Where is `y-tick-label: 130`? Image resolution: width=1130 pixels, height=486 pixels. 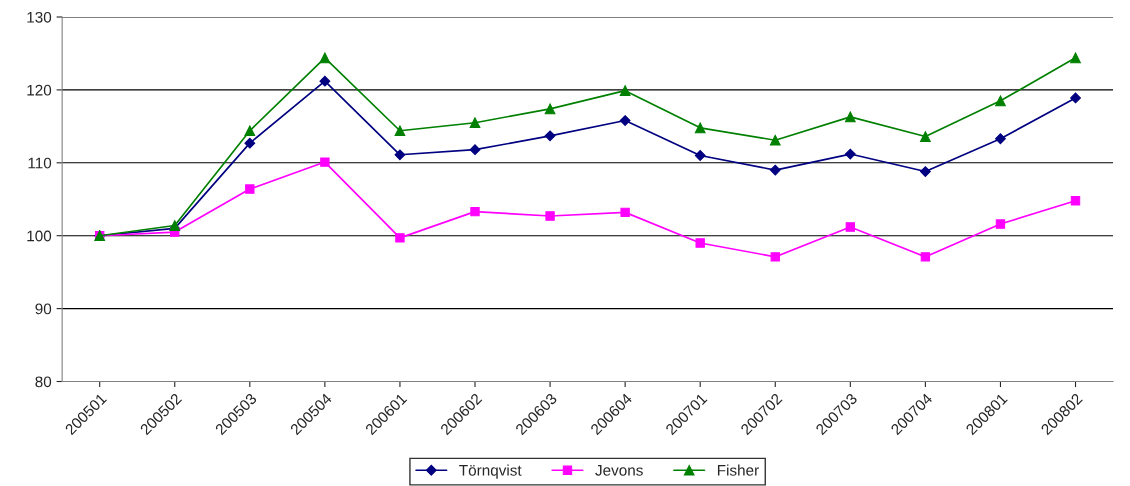
y-tick-label: 130 is located at coordinates (39, 17).